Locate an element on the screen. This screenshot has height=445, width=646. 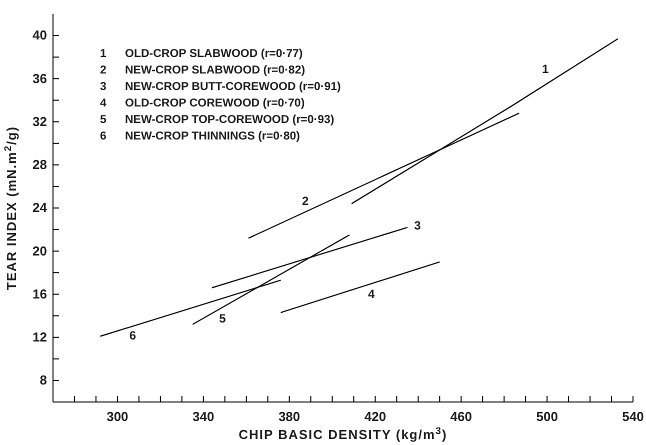
y-tick-label: 24 is located at coordinates (40, 208).